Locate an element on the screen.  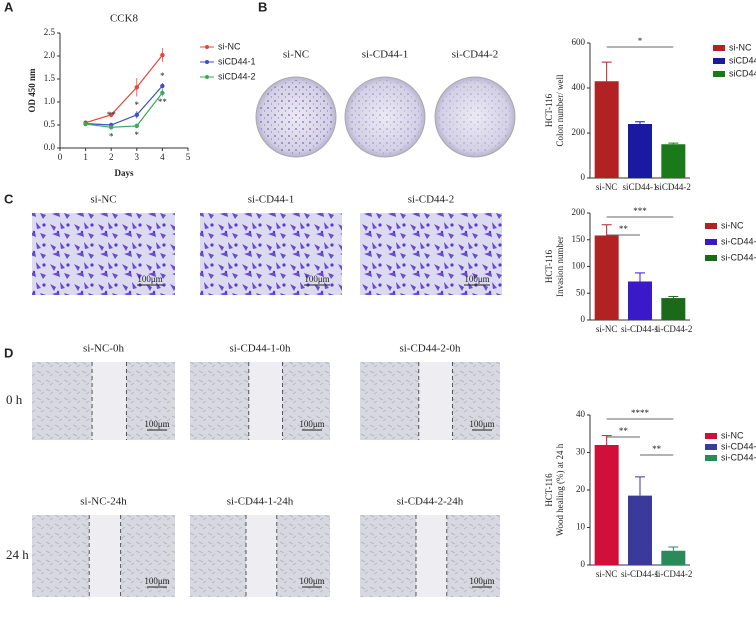
legend-label: siCD44-2 is located at coordinates (237, 76).